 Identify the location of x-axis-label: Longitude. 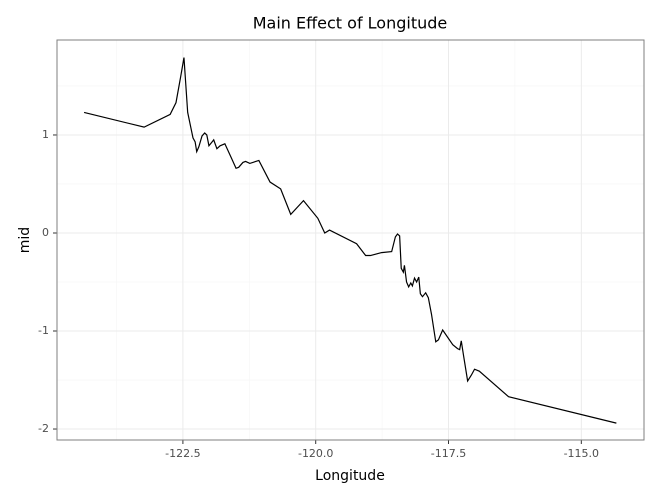
(350, 476).